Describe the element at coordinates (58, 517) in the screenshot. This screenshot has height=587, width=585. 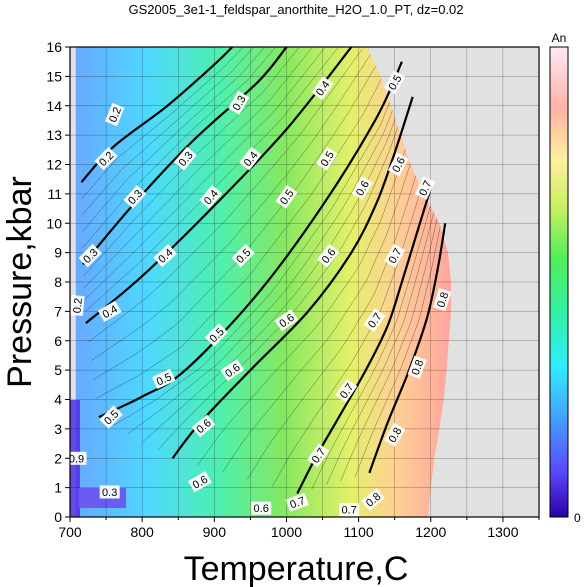
I see `y-tick-label: 0` at that location.